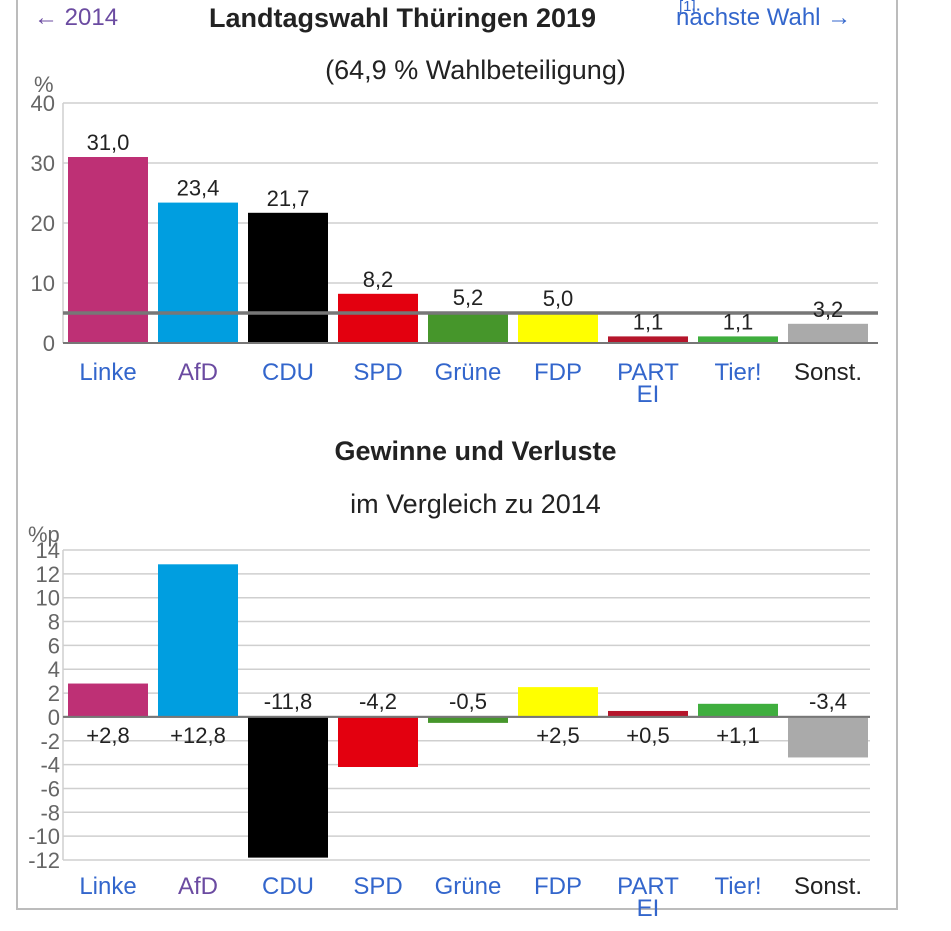 This screenshot has width=951, height=931. What do you see at coordinates (50, 741) in the screenshot?
I see `change-tick-label: -2` at bounding box center [50, 741].